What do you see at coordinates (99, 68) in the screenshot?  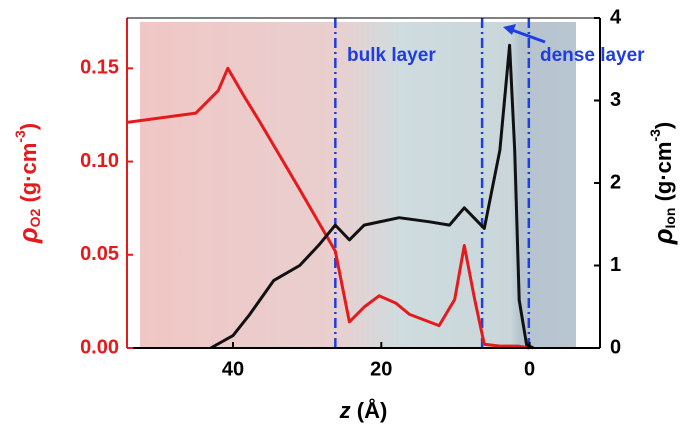 I see `y-tick-label: 0.15` at bounding box center [99, 68].